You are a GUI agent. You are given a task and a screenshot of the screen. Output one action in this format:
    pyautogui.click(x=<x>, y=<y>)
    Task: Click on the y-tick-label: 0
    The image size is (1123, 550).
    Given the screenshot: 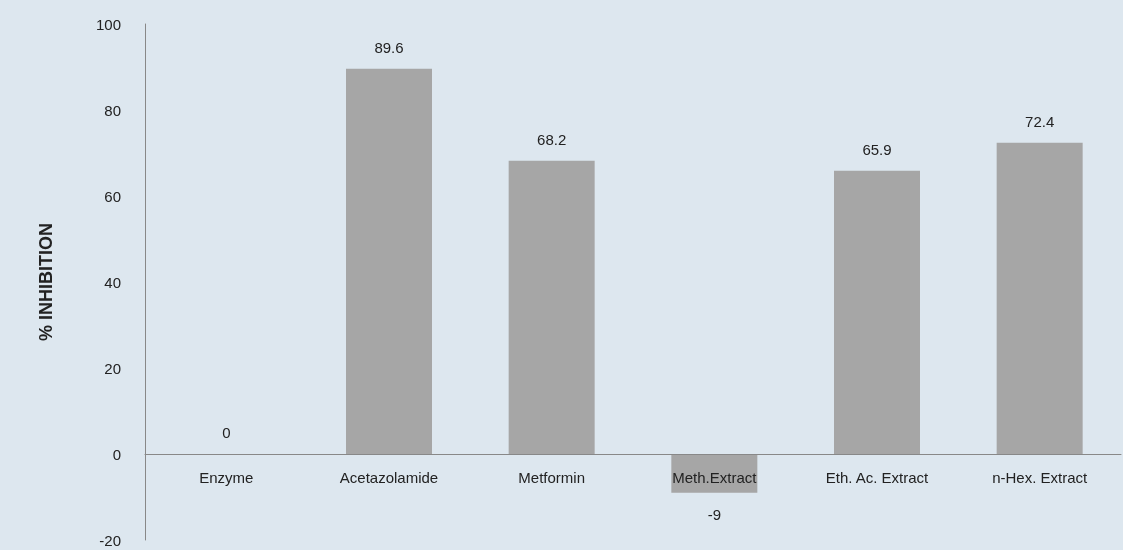 What is the action you would take?
    pyautogui.click(x=116, y=454)
    